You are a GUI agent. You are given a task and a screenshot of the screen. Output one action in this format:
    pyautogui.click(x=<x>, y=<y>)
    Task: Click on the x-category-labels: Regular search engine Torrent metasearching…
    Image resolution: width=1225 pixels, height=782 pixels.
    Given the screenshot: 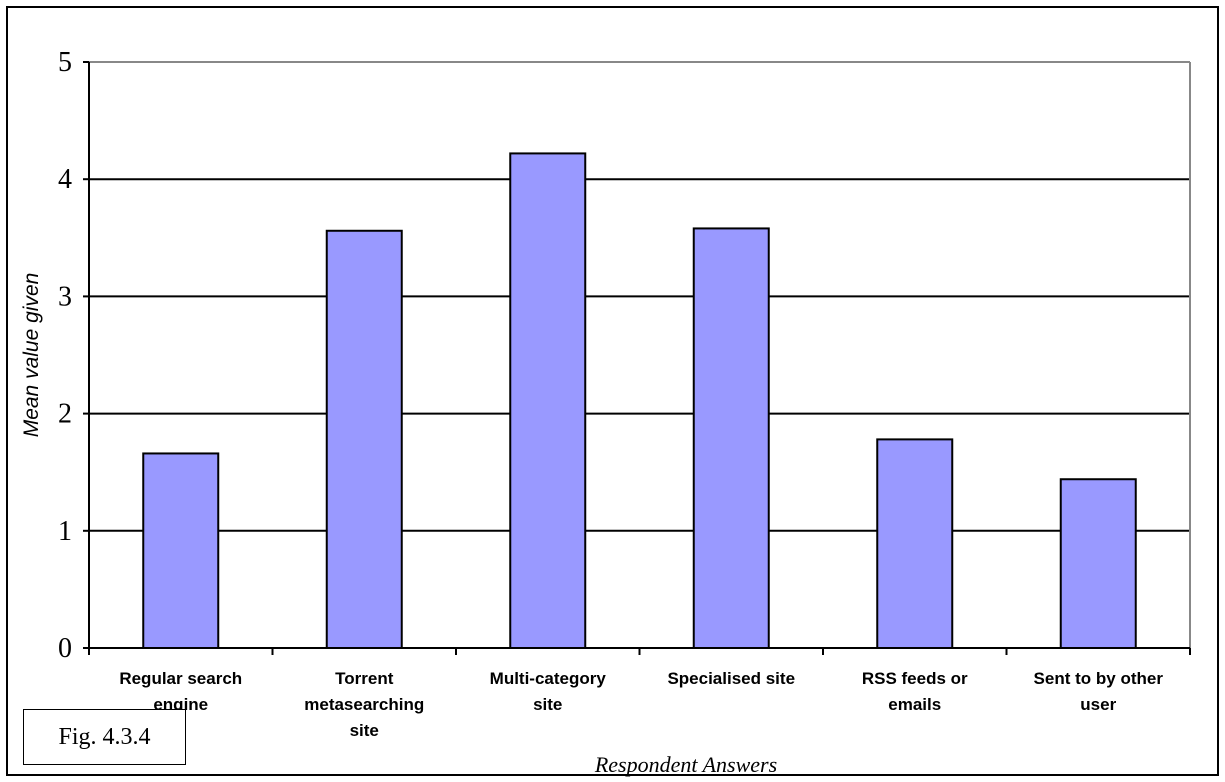 What is the action you would take?
    pyautogui.click(x=641, y=704)
    